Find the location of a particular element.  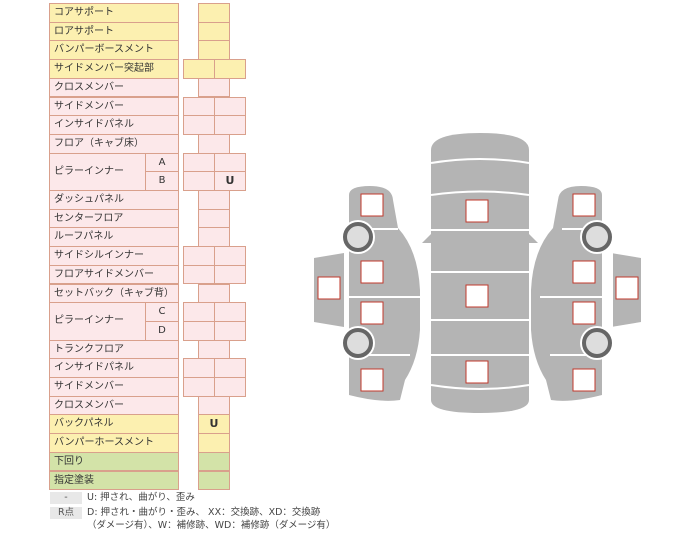

legend-key: R点 is located at coordinates (66, 513).